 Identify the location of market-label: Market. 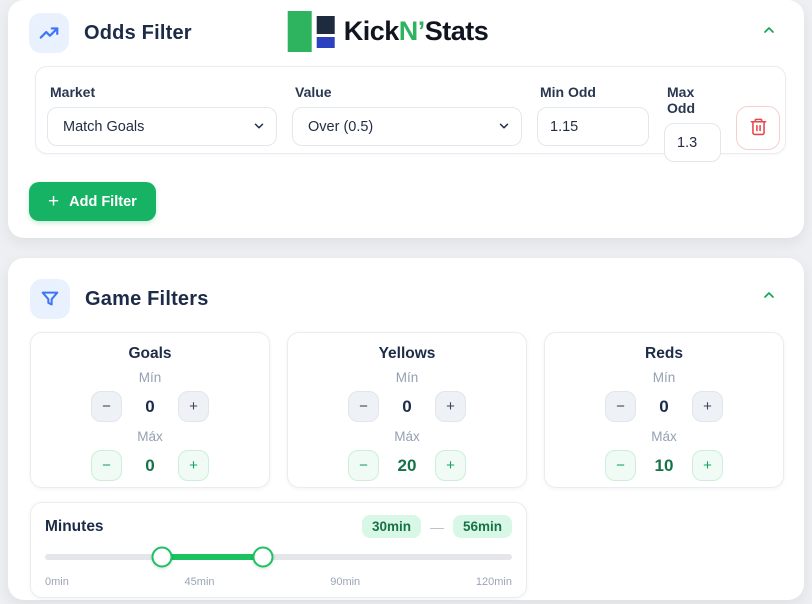
(73, 92).